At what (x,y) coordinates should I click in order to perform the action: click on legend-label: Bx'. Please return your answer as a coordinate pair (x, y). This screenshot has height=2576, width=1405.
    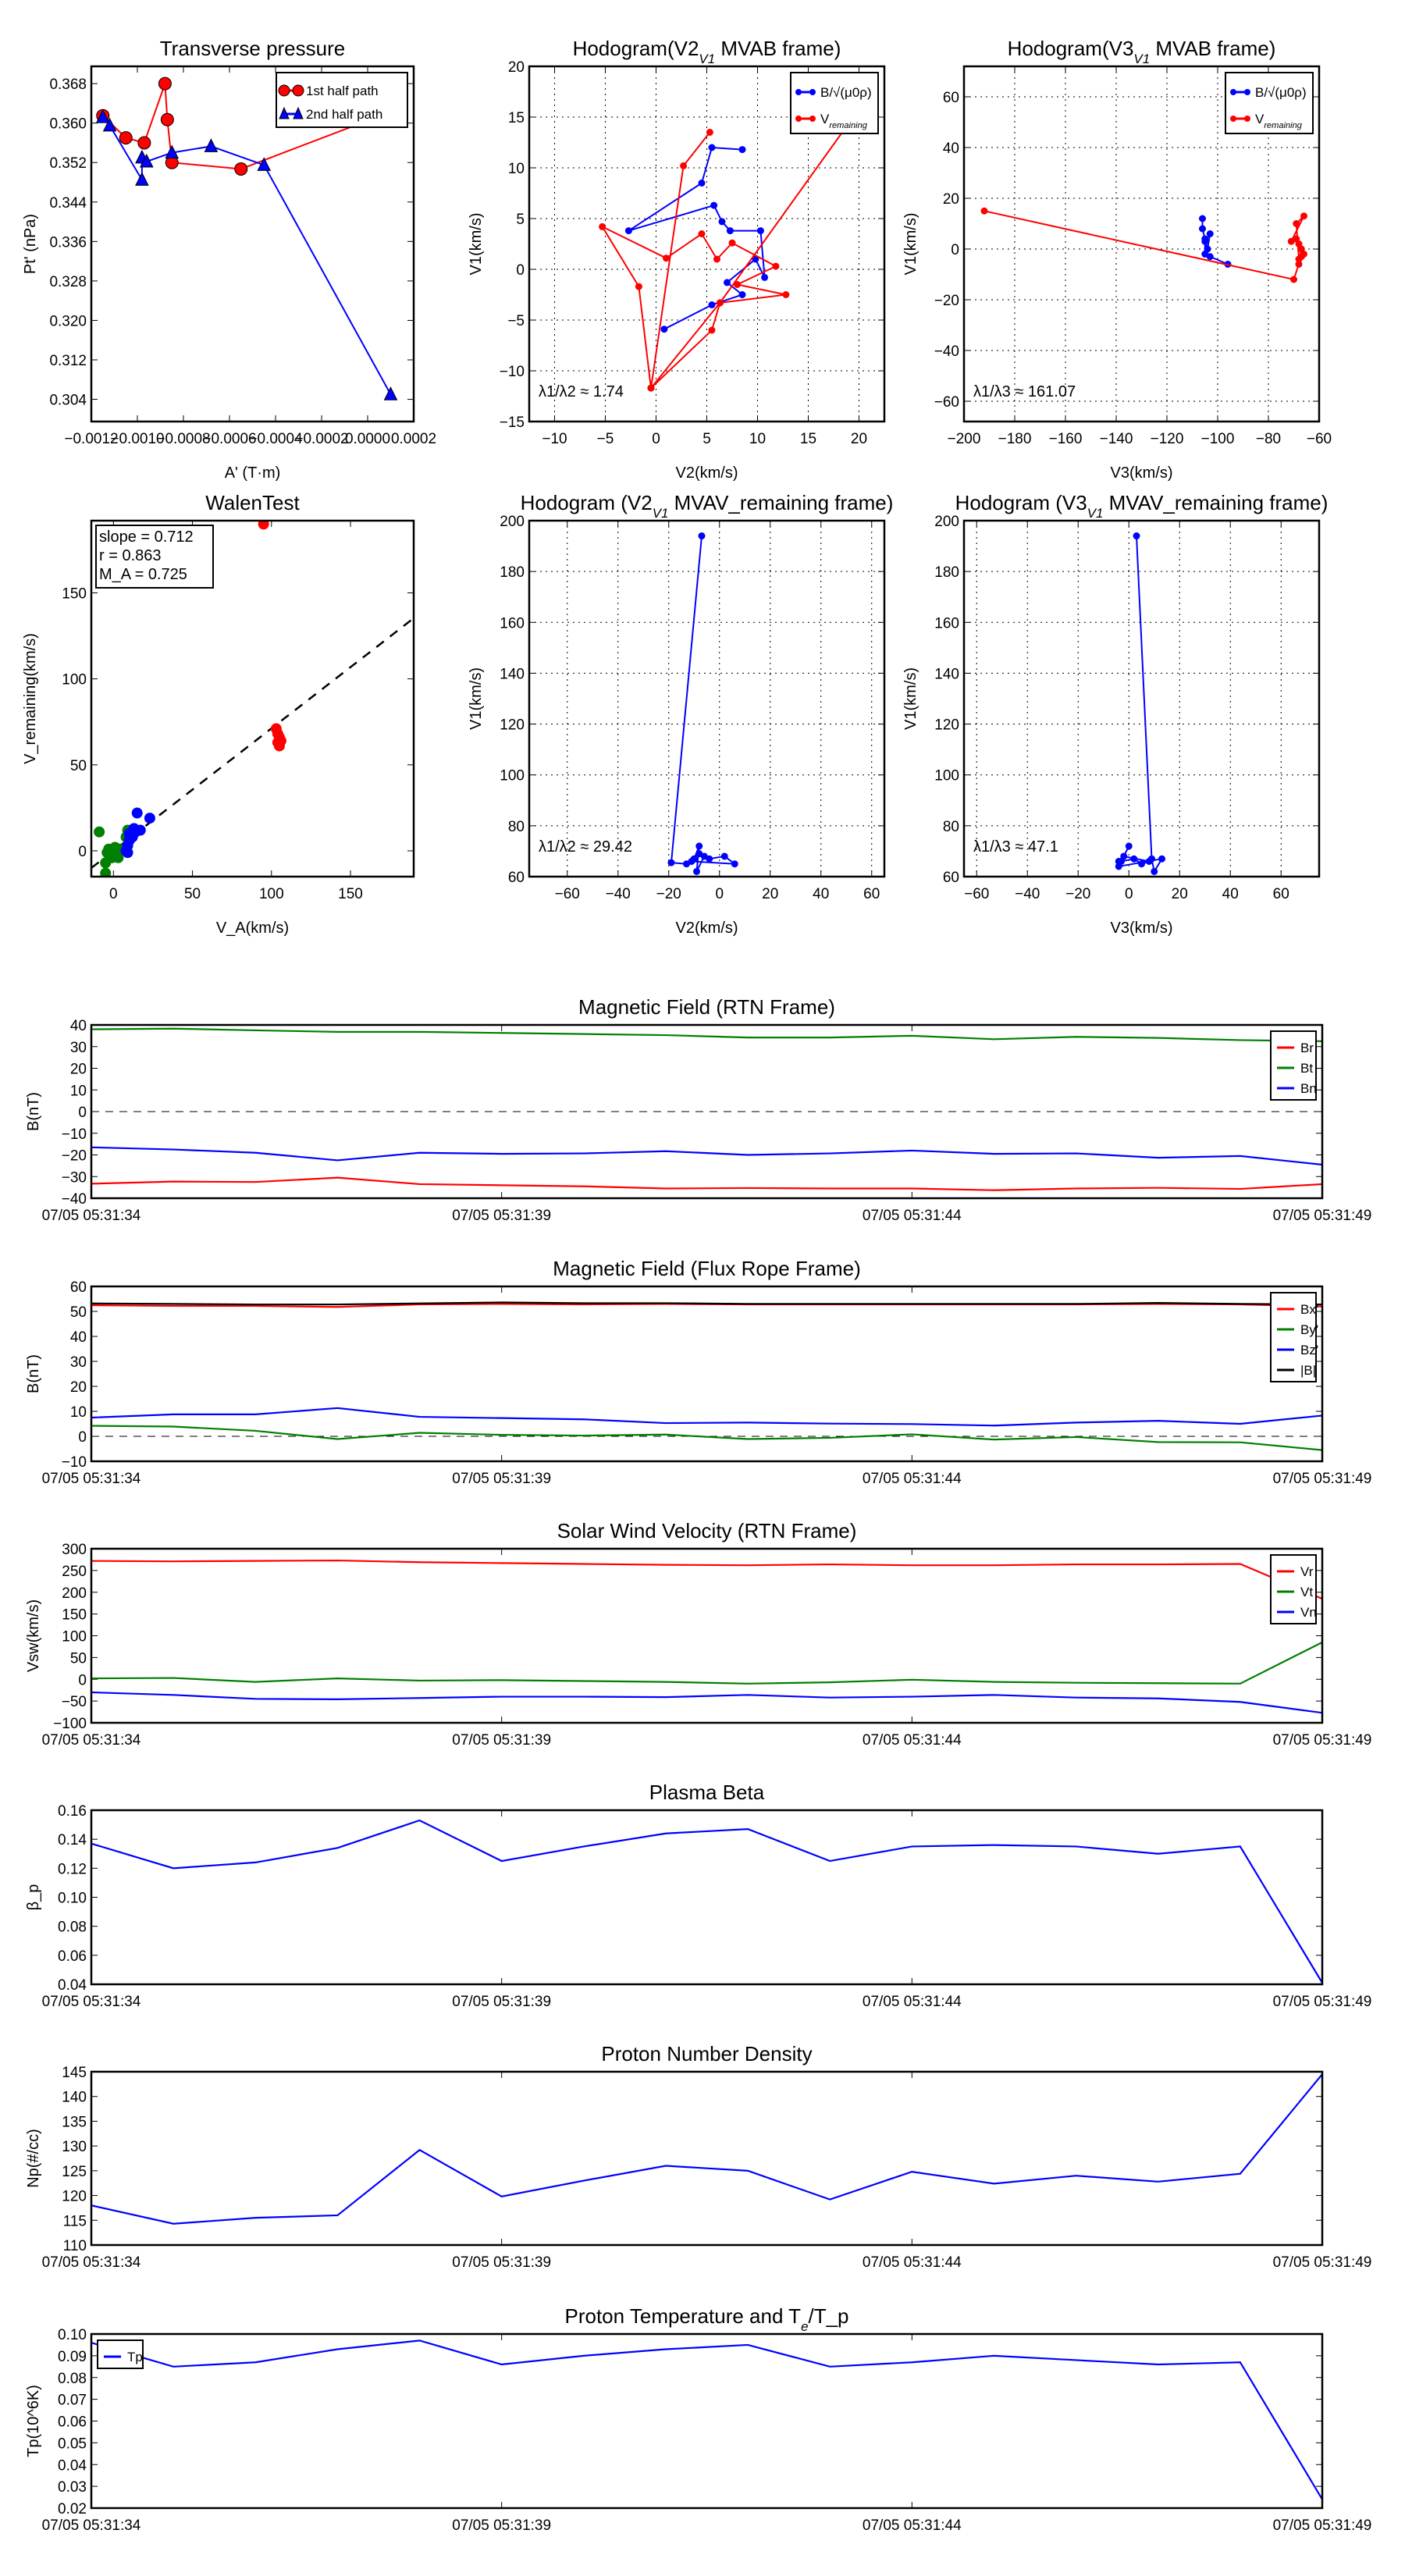
    Looking at the image, I should click on (1309, 1309).